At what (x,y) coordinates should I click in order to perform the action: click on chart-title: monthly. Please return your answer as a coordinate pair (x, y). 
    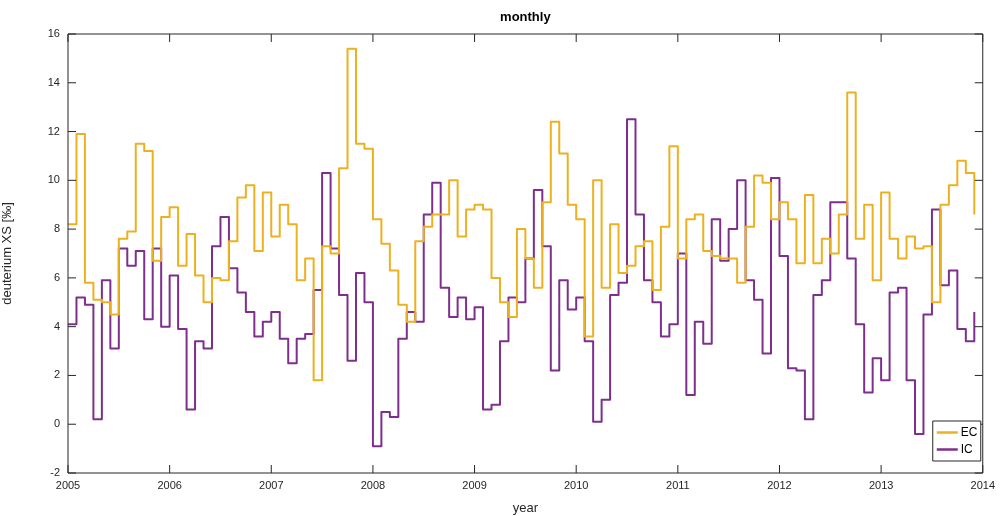
    Looking at the image, I should click on (526, 16).